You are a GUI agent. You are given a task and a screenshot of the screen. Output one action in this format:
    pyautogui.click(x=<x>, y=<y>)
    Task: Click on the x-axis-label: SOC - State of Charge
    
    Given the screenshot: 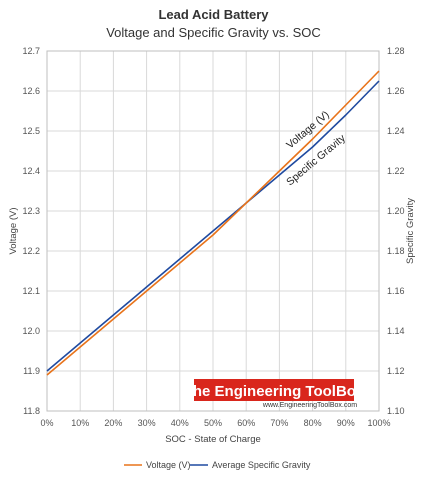 What is the action you would take?
    pyautogui.click(x=213, y=439)
    